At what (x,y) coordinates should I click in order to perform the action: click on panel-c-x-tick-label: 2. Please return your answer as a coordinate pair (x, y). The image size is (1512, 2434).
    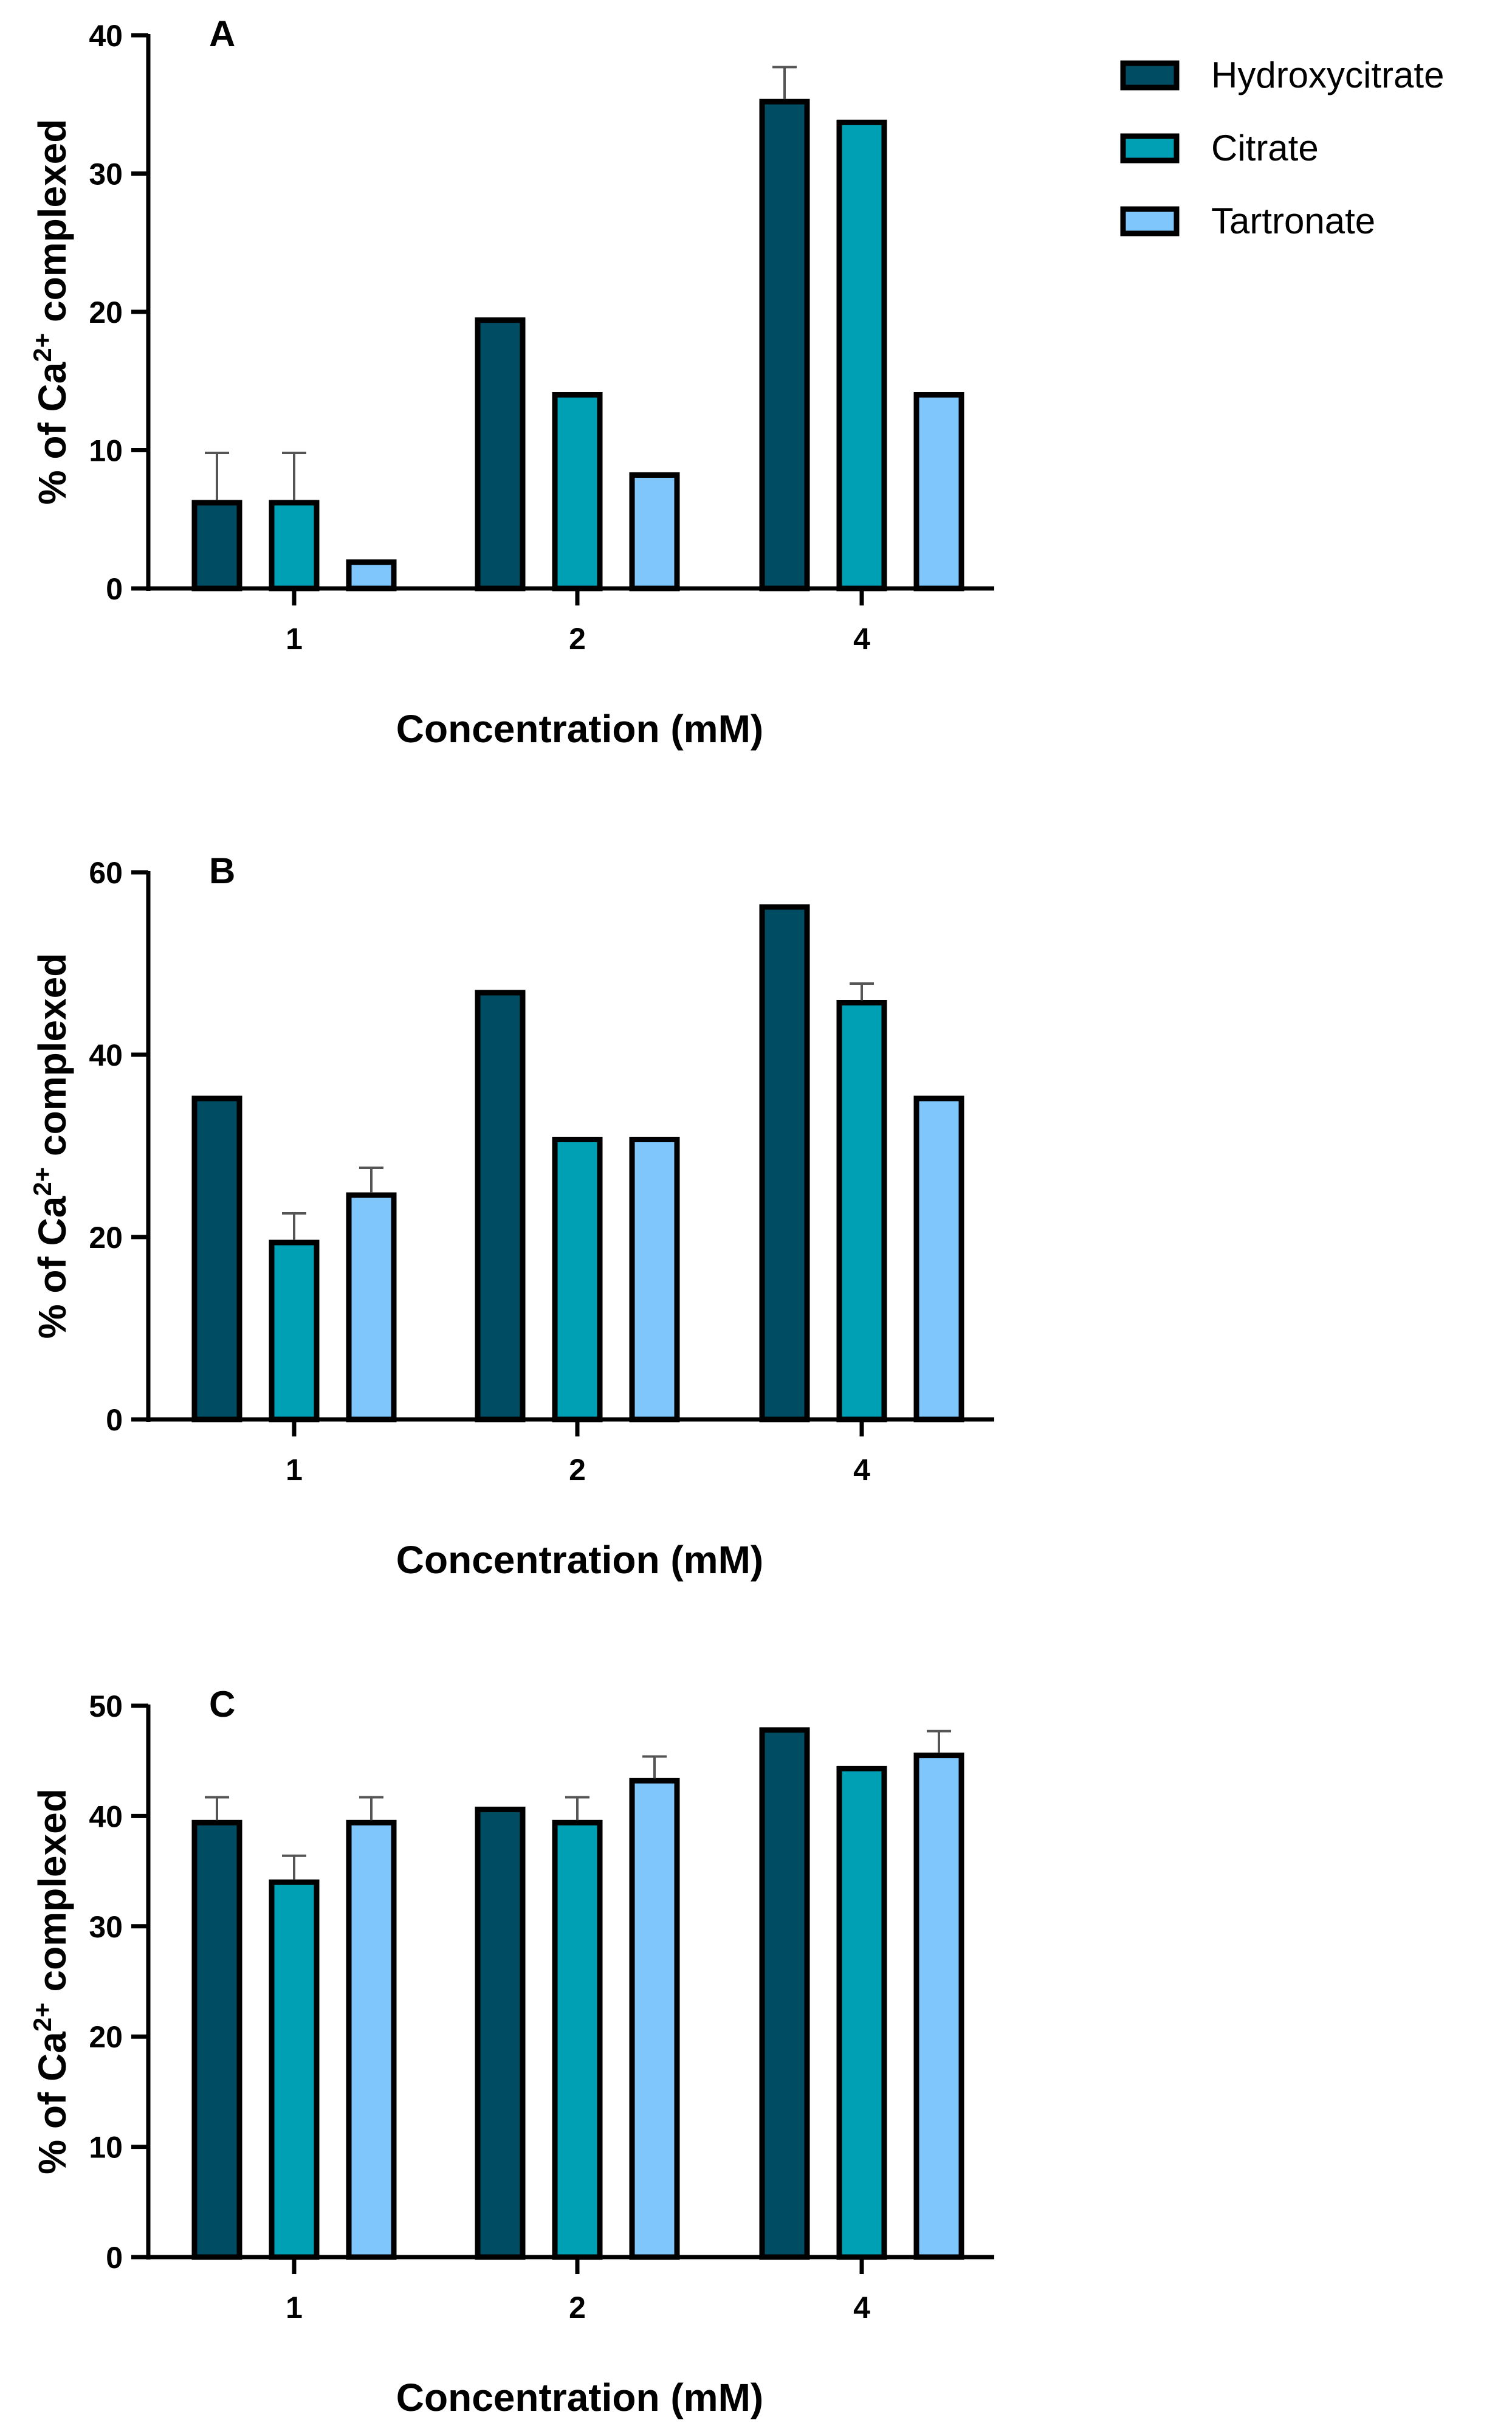
    Looking at the image, I should click on (578, 2308).